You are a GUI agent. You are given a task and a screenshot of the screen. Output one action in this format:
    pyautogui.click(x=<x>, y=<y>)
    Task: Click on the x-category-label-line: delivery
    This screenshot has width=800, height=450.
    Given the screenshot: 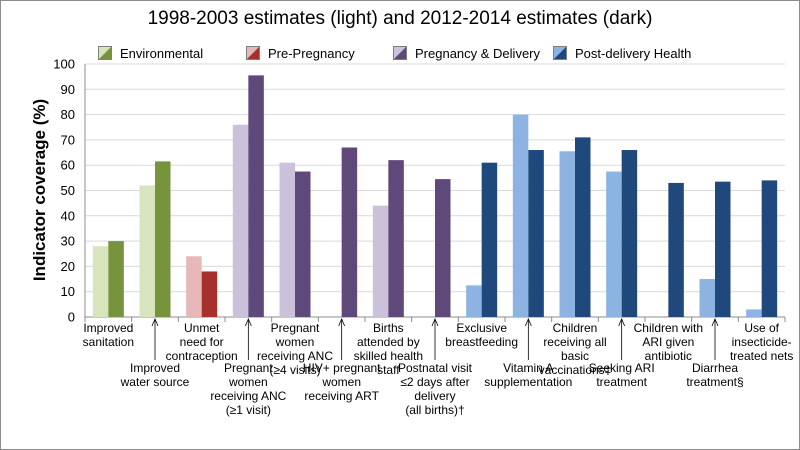 What is the action you would take?
    pyautogui.click(x=434, y=396)
    